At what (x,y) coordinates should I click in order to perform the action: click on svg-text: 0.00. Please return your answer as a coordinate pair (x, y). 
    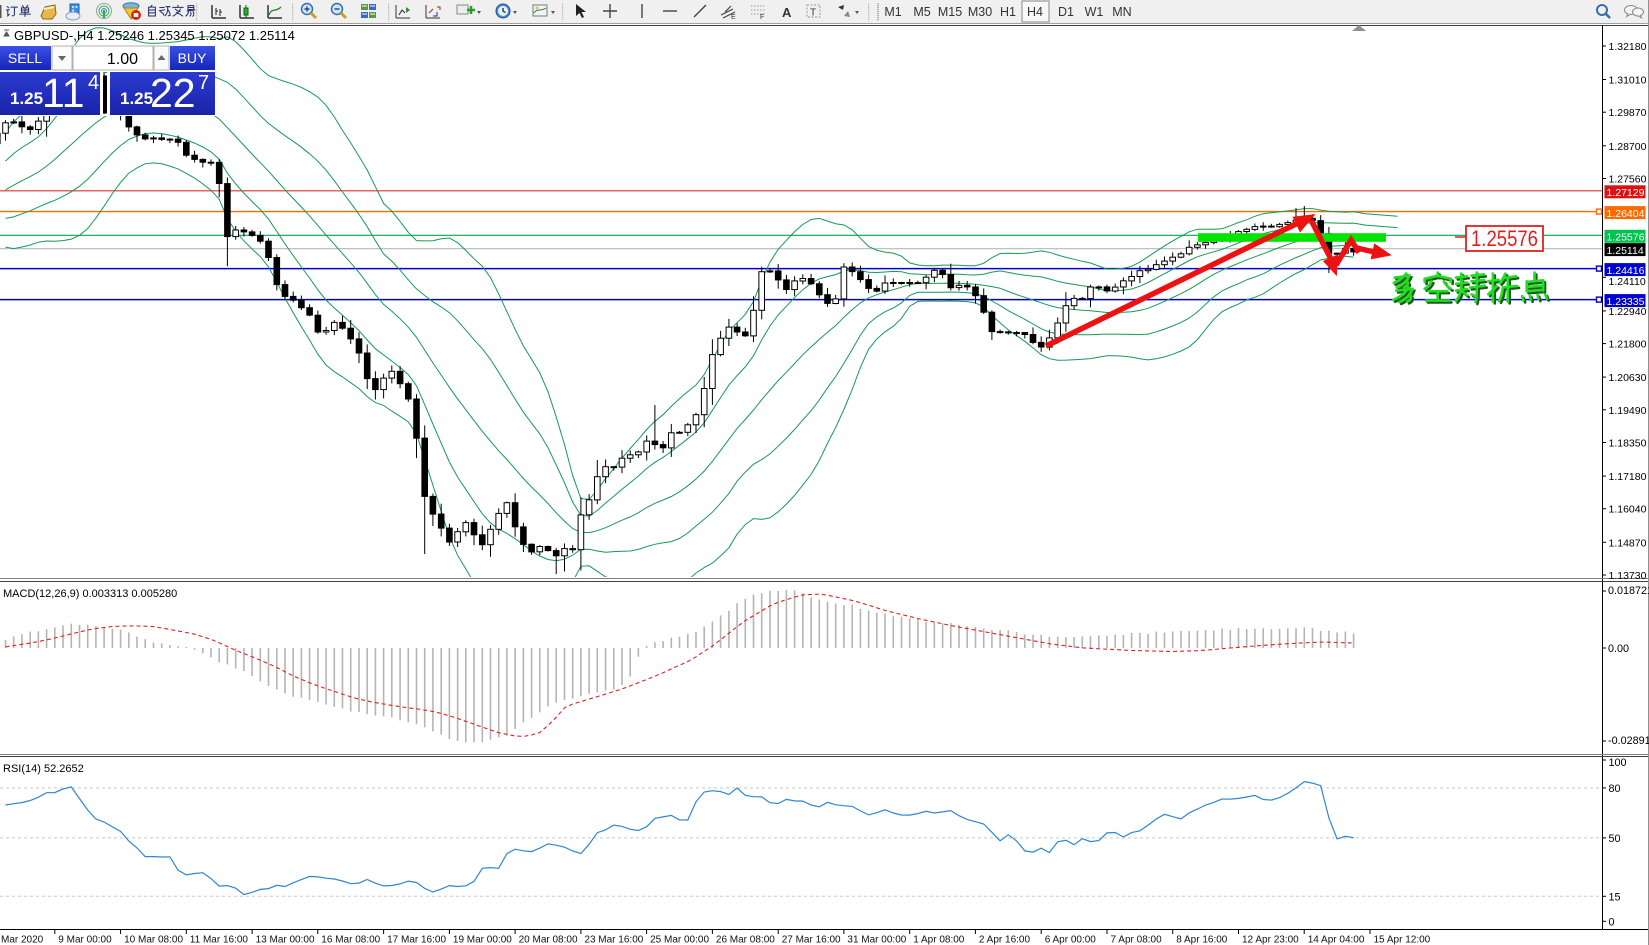
    Looking at the image, I should click on (1618, 649).